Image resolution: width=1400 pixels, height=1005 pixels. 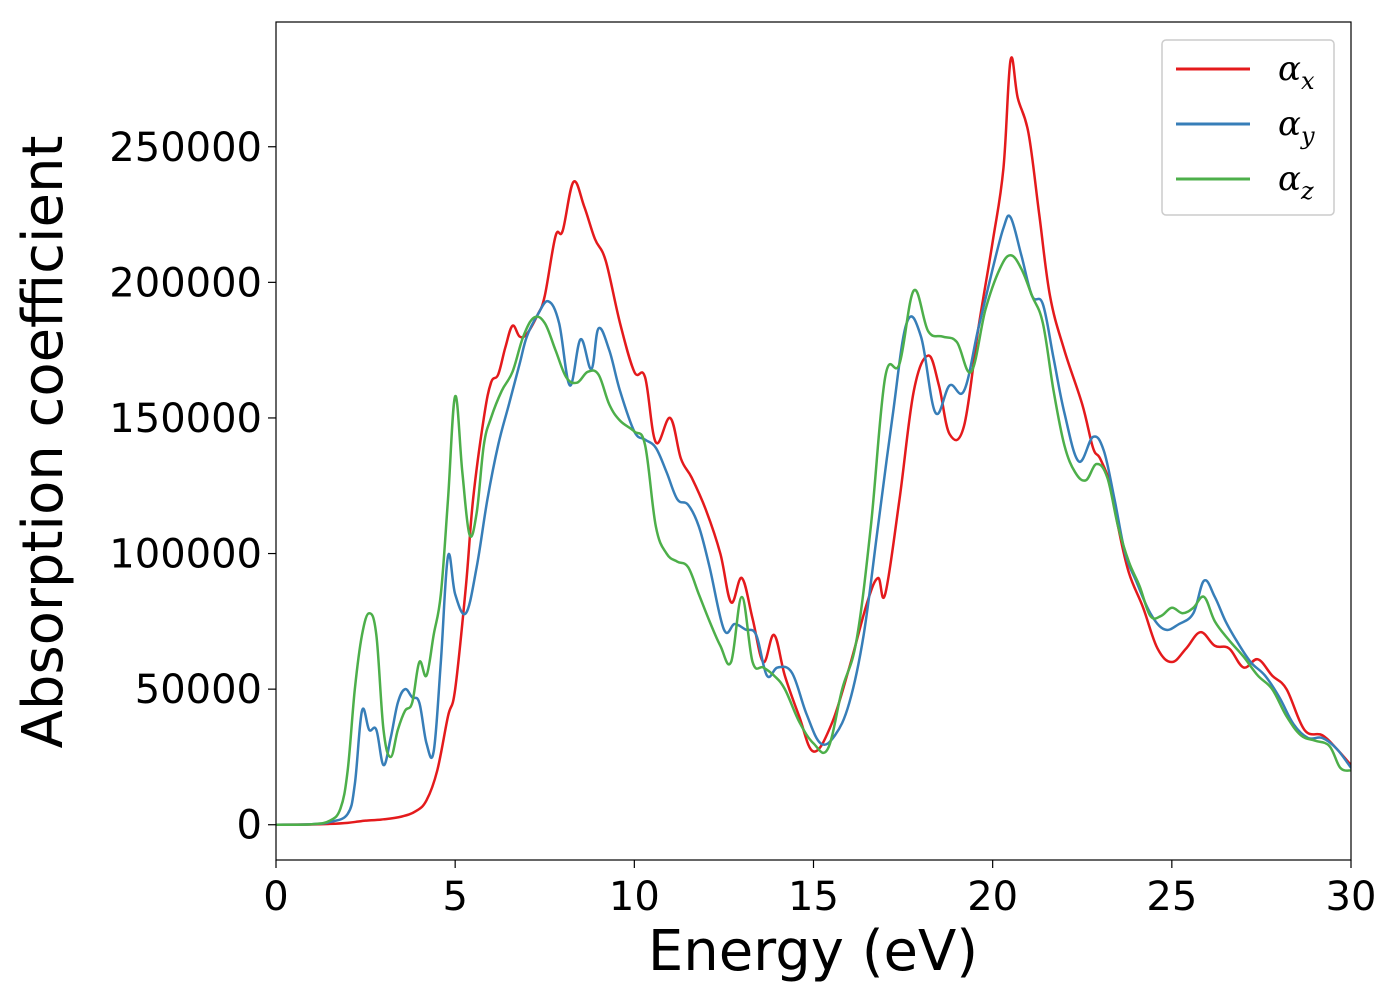 What do you see at coordinates (813, 951) in the screenshot?
I see `x-axis-label: Energy (eV)` at bounding box center [813, 951].